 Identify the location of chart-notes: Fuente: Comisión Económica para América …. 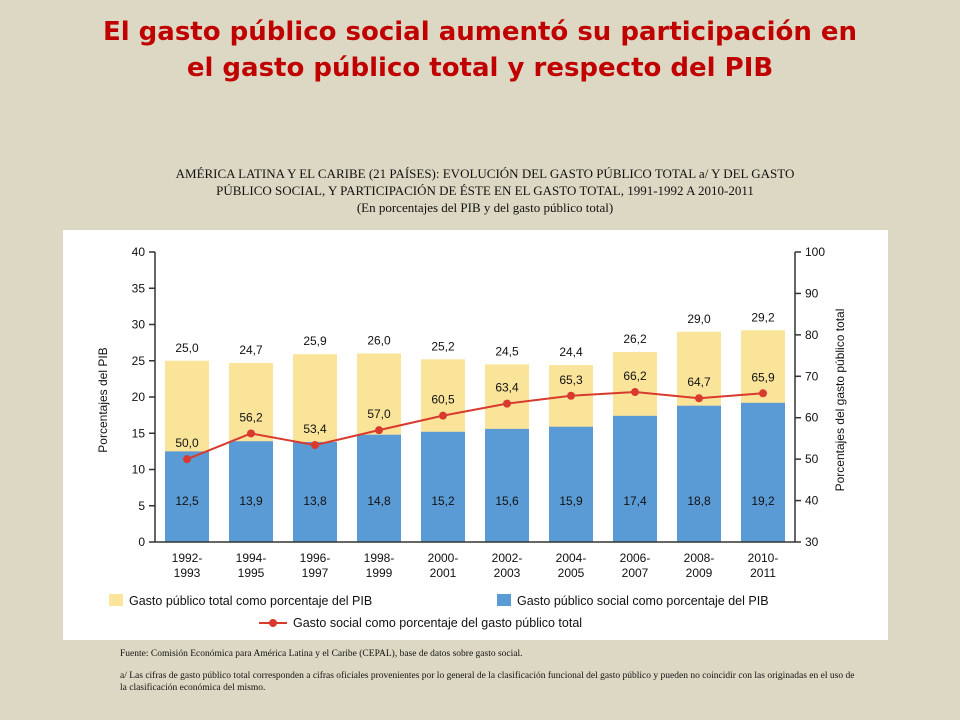
(490, 676).